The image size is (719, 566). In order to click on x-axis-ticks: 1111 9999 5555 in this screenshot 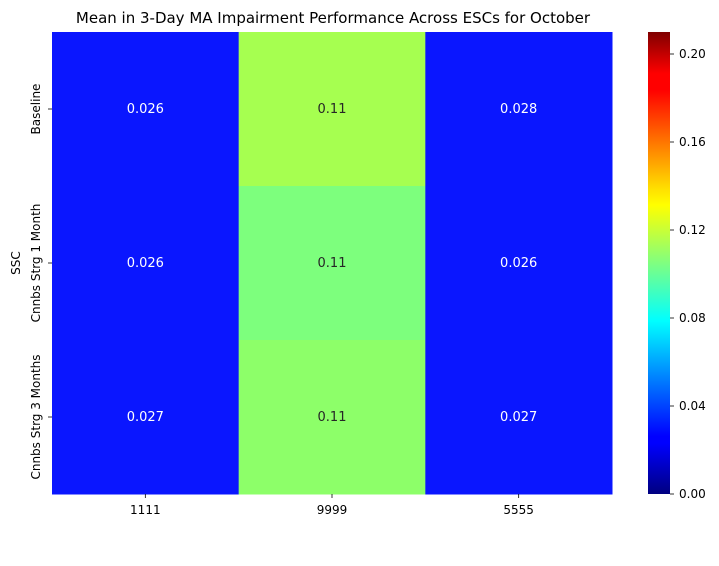, I will do `click(332, 505)`.